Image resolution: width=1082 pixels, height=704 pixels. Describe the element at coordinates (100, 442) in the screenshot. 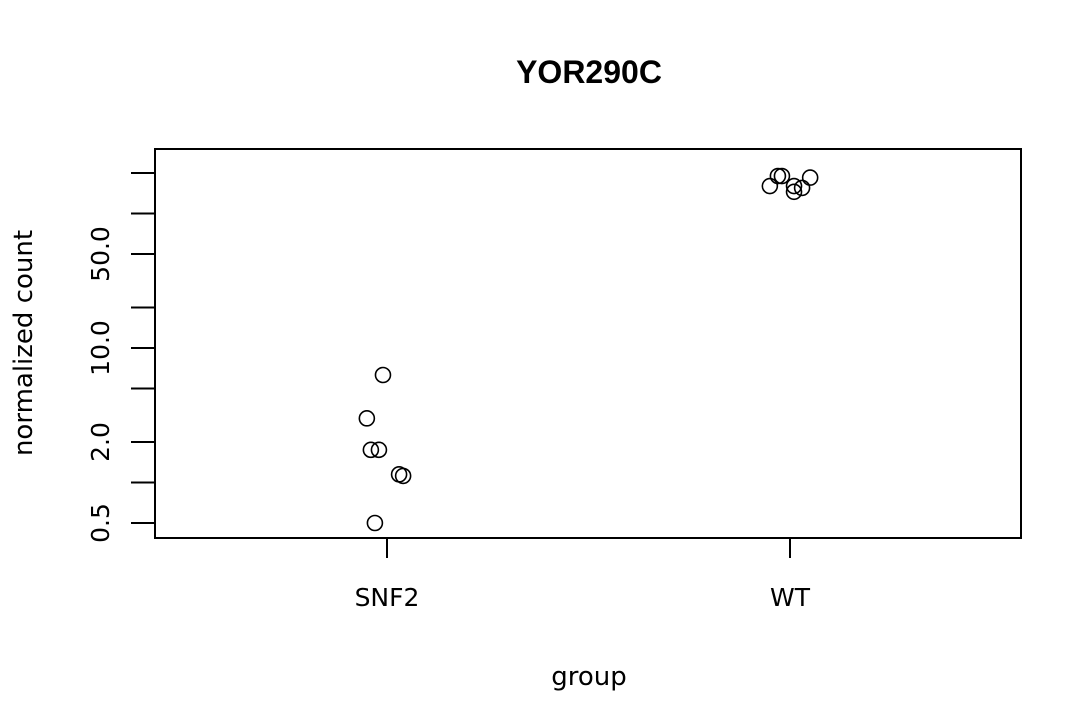

I see `y-tick-label: 2.0` at that location.